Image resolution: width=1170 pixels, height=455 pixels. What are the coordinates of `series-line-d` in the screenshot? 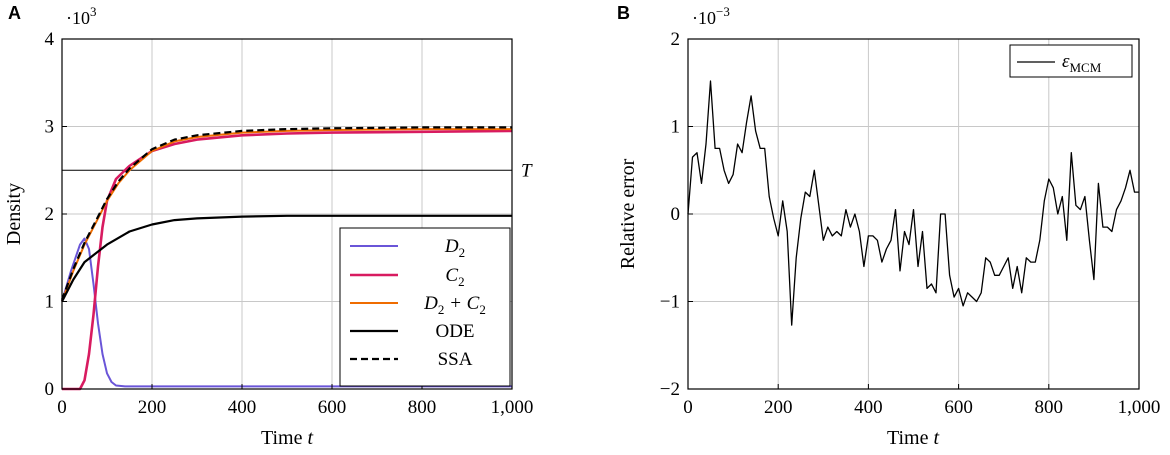 It's located at (286, 312).